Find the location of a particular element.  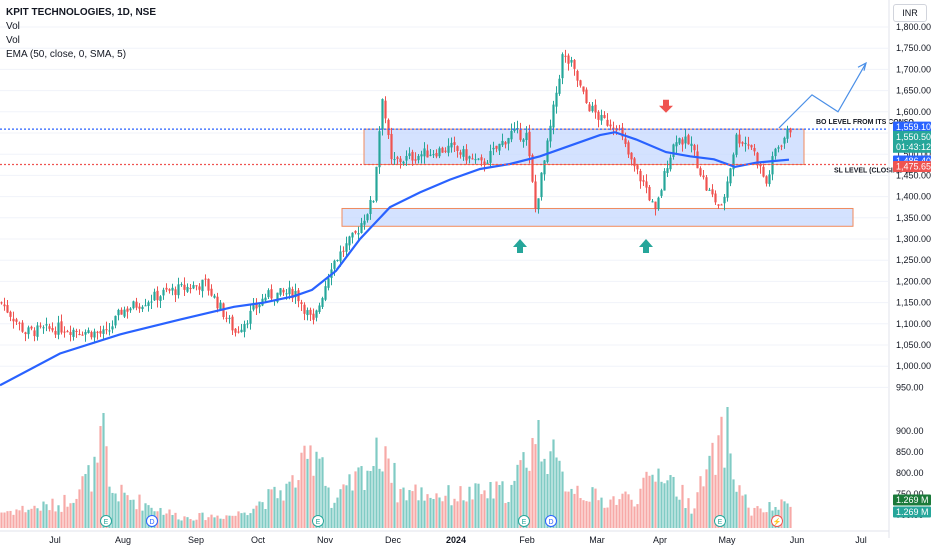

legend-vol-2: Vol is located at coordinates (13, 40).